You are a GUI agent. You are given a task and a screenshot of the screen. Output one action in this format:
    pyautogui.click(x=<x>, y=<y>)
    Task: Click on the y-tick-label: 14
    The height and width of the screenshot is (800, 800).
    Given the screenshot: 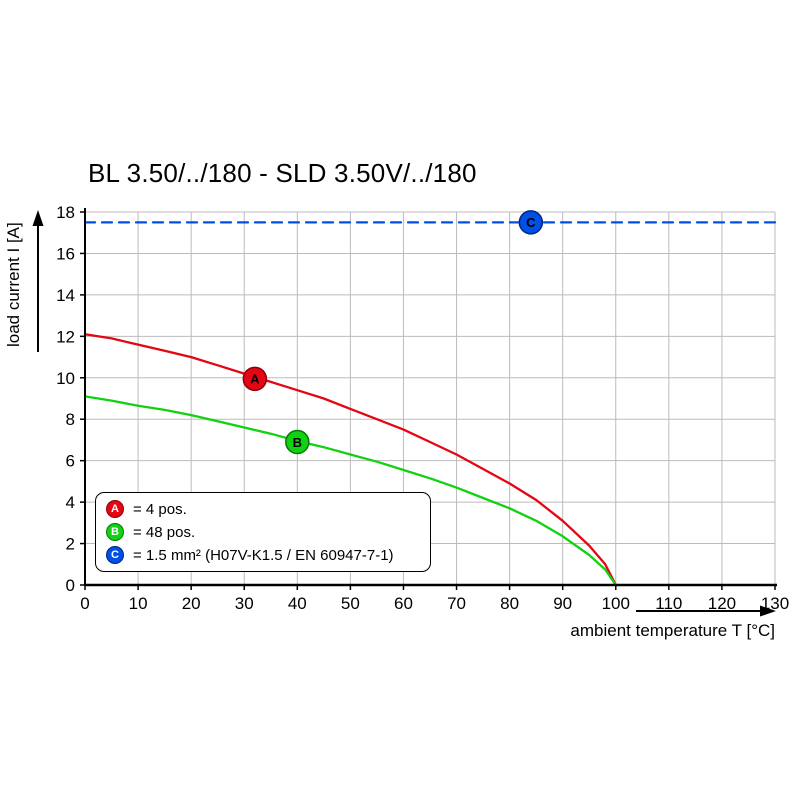 What is the action you would take?
    pyautogui.click(x=65, y=295)
    